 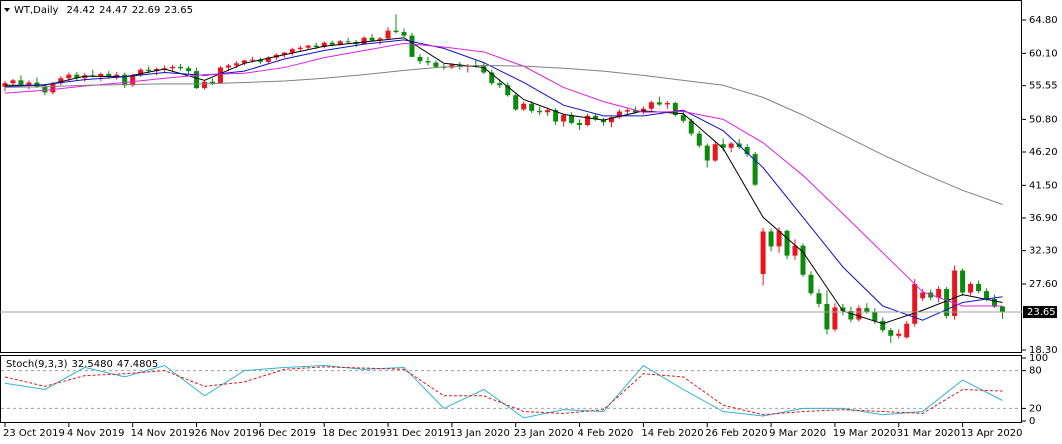 I want to click on x-tick-label: 31 Mar 2020, so click(x=928, y=433).